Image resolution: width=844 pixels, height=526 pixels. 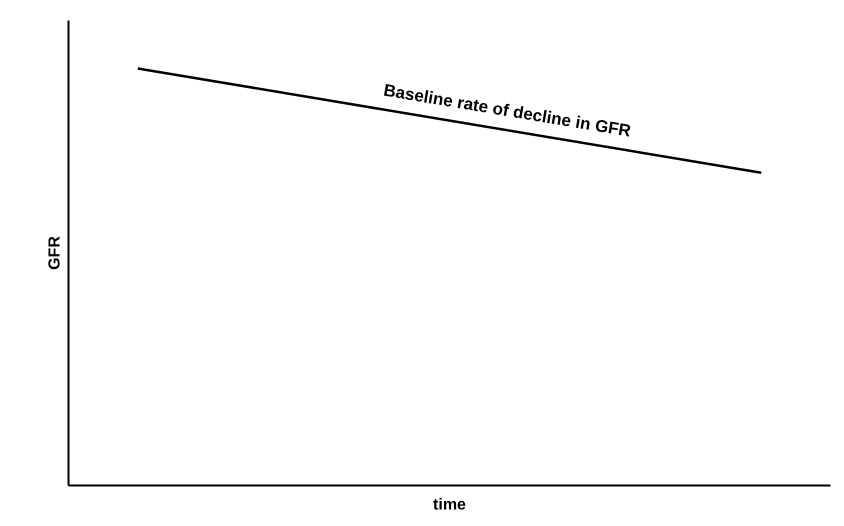 What do you see at coordinates (507, 110) in the screenshot?
I see `annotation: Baseline rate of decline in GFR` at bounding box center [507, 110].